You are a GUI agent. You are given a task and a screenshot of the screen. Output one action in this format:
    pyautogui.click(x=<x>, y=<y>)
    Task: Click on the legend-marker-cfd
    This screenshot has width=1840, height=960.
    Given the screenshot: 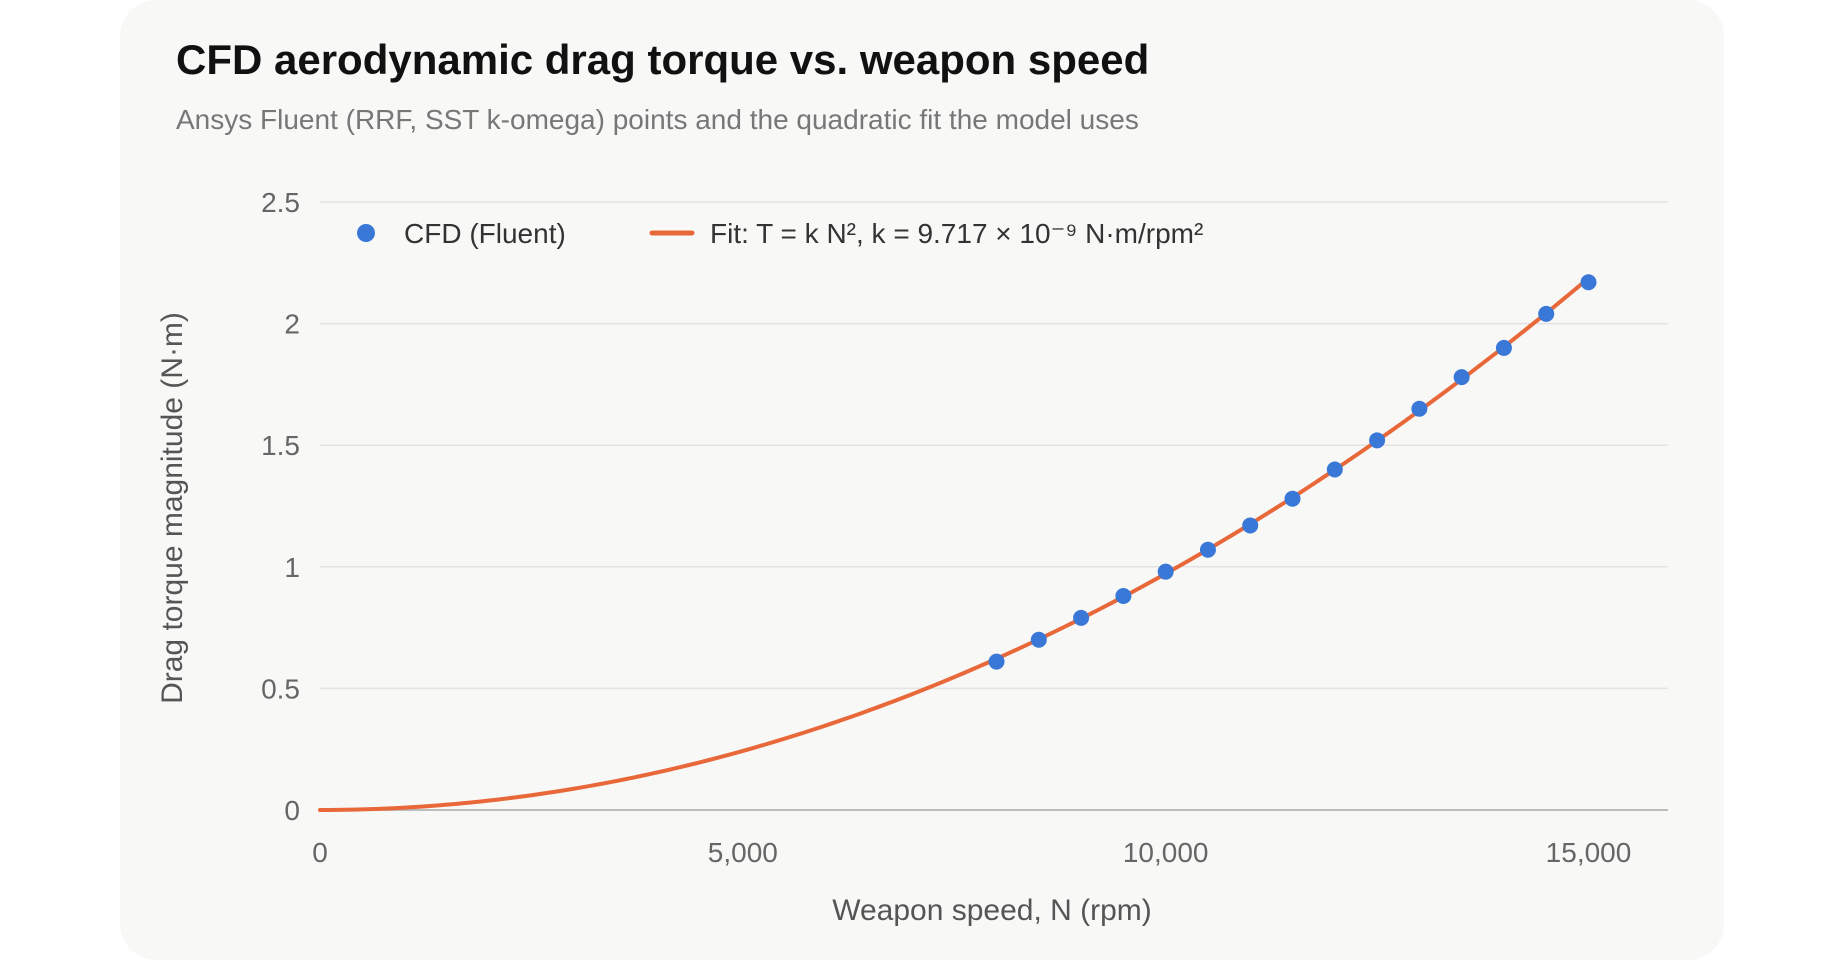 What is the action you would take?
    pyautogui.click(x=366, y=233)
    